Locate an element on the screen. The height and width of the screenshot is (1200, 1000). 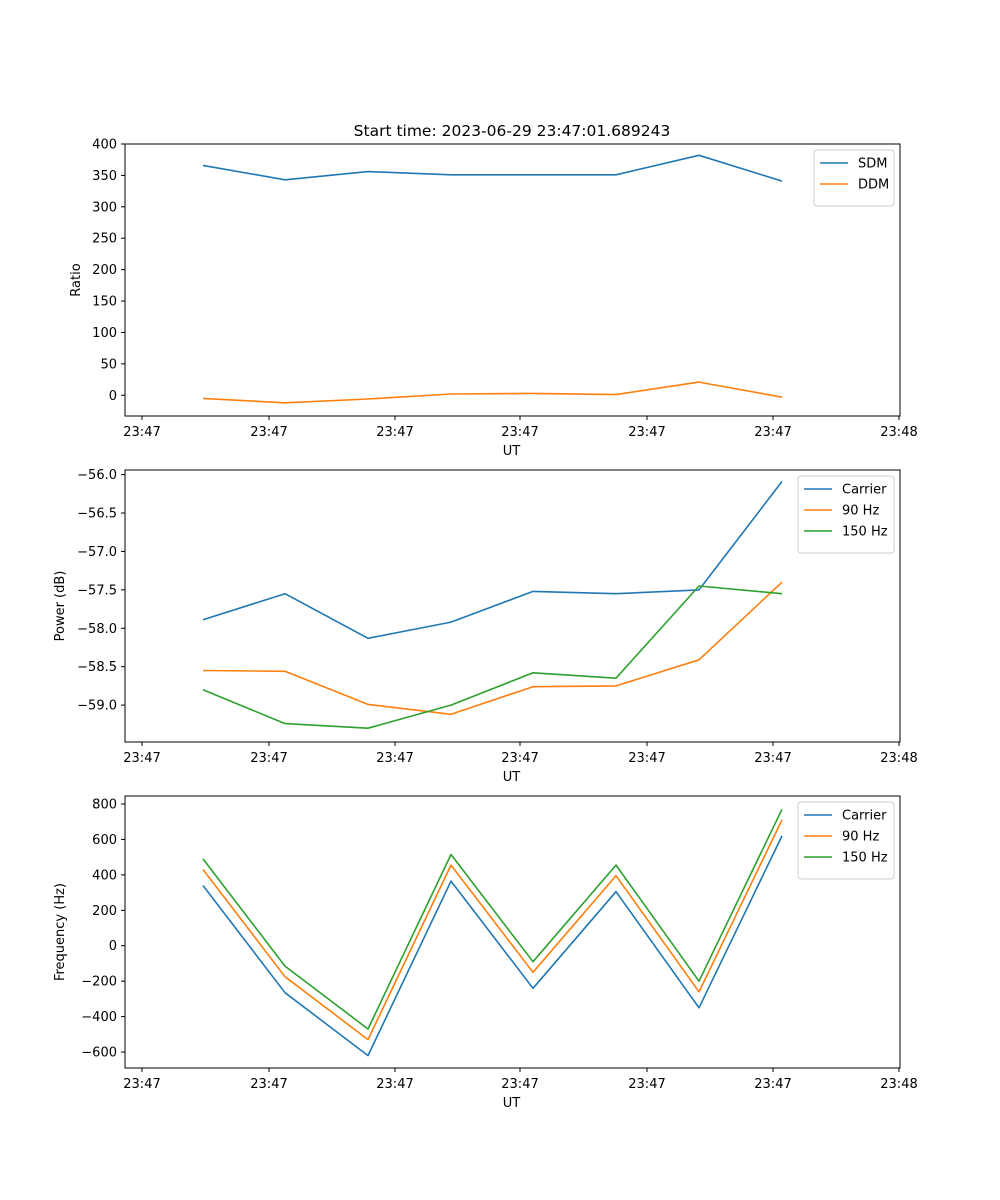
y-tick-label: 50 is located at coordinates (108, 364).